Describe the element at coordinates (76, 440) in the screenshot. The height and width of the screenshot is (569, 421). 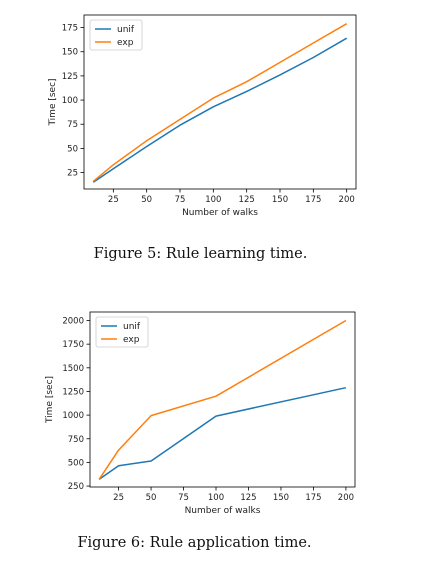
I see `y-tick-label: 750` at that location.